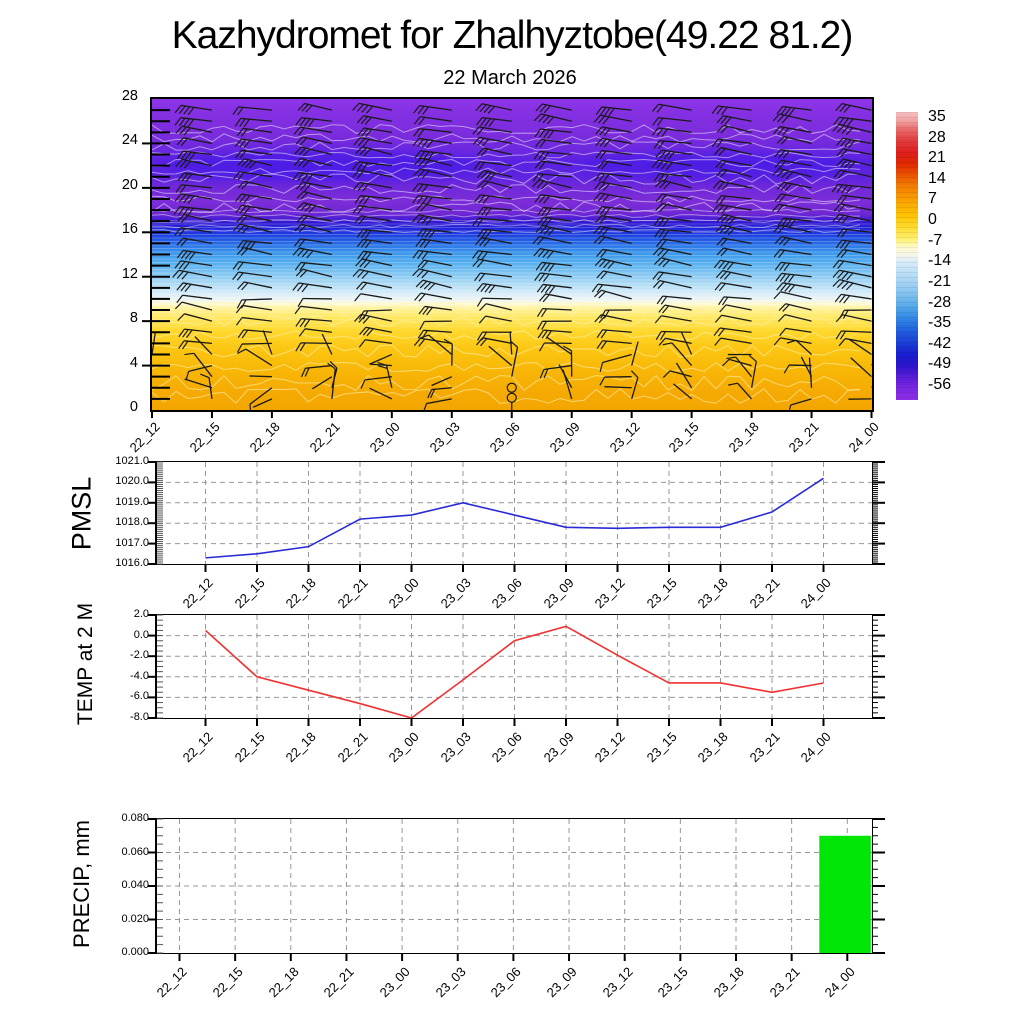  I want to click on ticks, so click(516, 516).